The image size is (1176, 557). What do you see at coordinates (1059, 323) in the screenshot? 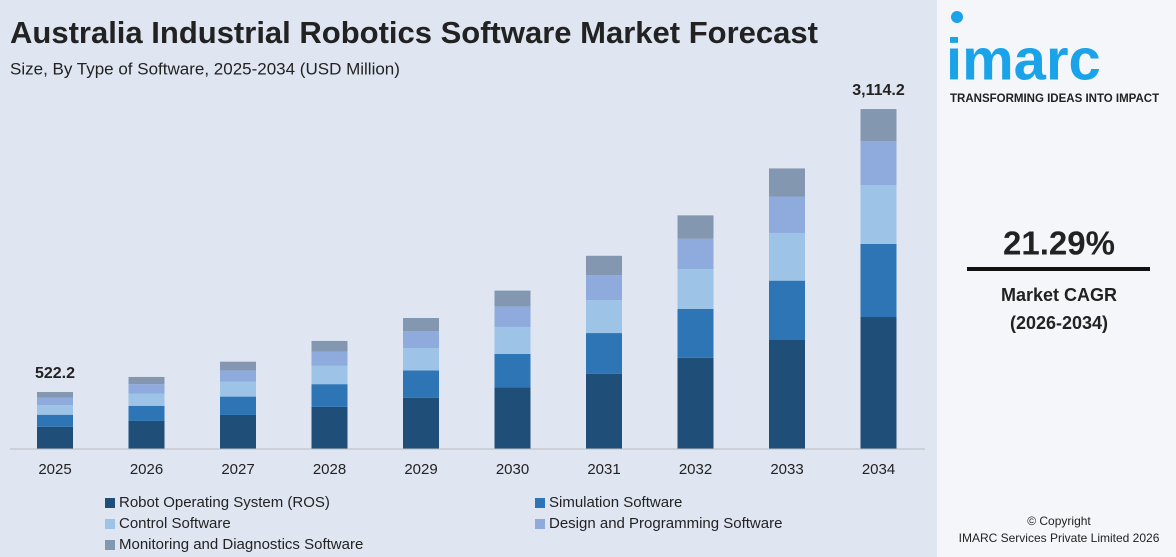
I see `cagr-period: (2026-2034)` at bounding box center [1059, 323].